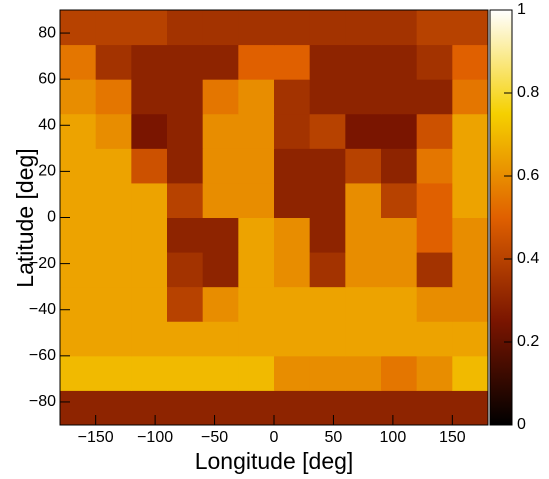 This screenshot has height=479, width=549. I want to click on x-tick-label: 0, so click(274, 437).